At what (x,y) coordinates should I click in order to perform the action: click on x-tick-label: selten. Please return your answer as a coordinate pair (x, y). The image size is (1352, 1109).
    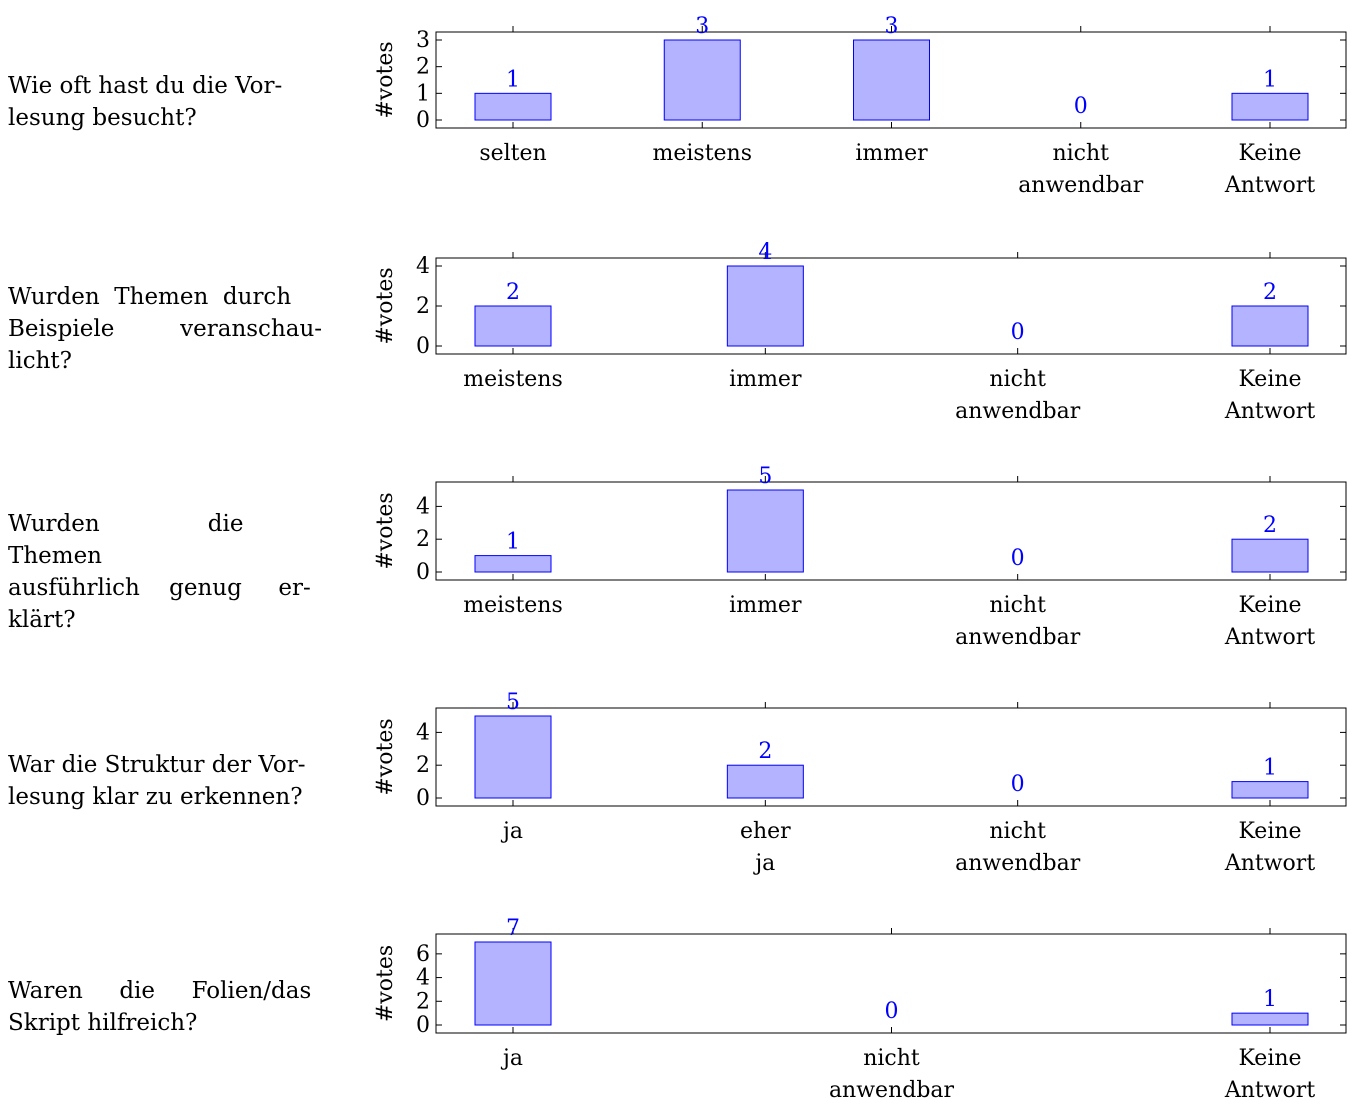
    Looking at the image, I should click on (512, 153).